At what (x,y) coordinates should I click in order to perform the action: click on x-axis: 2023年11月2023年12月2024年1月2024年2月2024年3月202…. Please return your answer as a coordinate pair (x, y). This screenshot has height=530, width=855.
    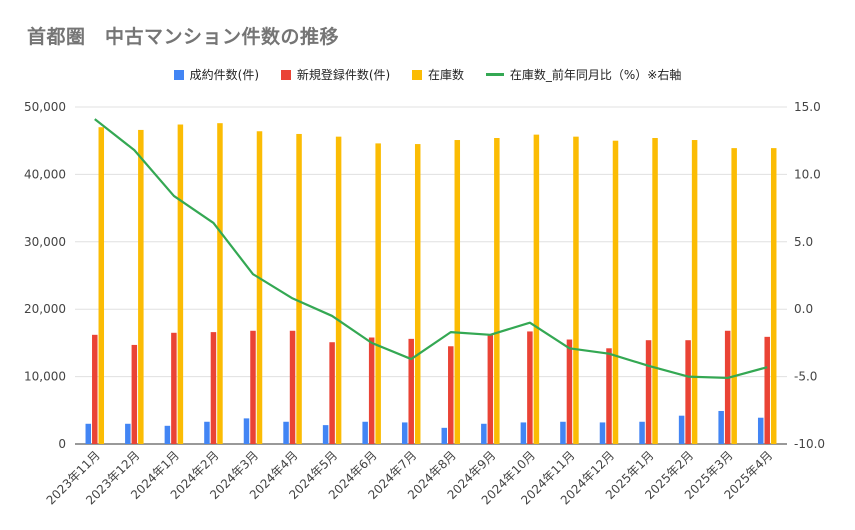
    Looking at the image, I should click on (410, 477).